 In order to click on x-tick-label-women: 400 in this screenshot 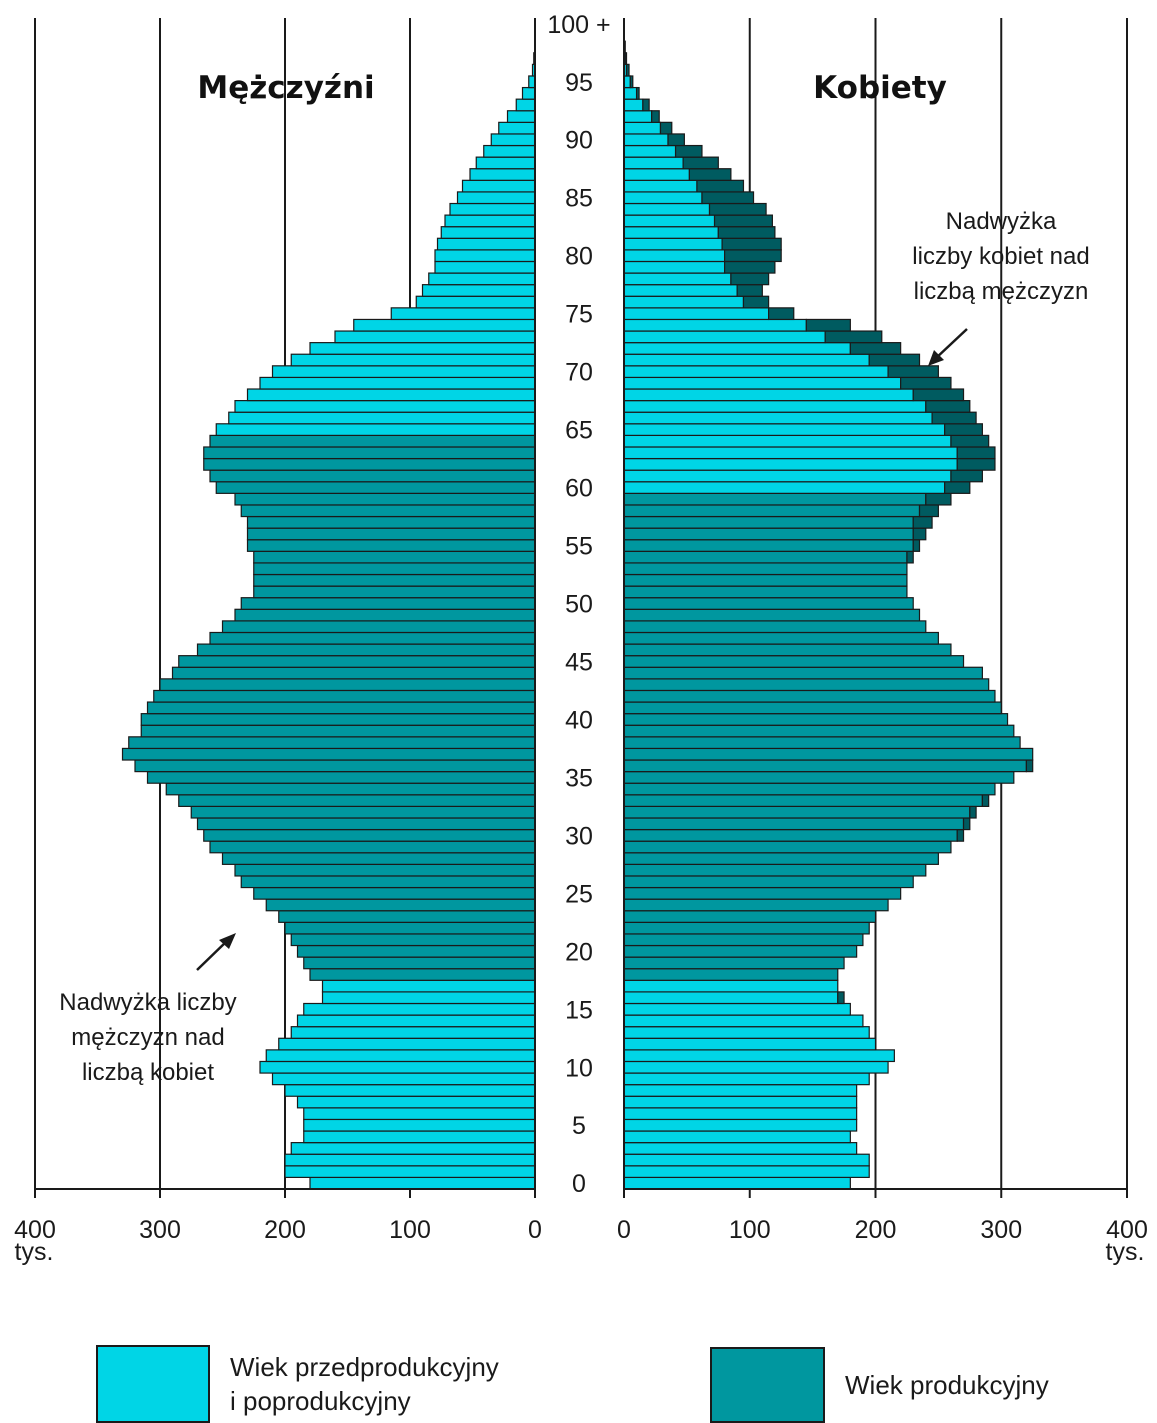, I will do `click(1127, 1230)`.